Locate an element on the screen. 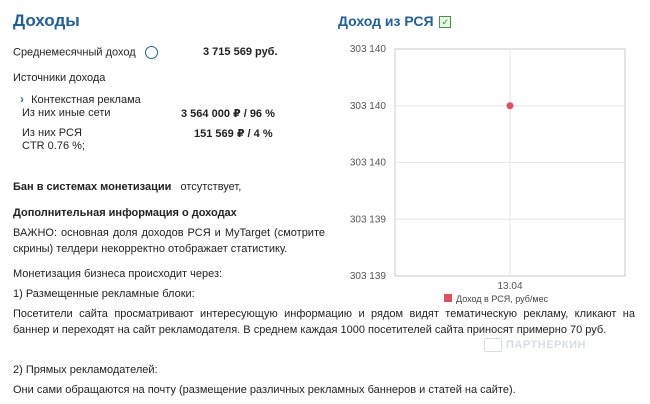 The height and width of the screenshot is (404, 650). rsya-value: 151 569 ₽ / 4 % is located at coordinates (233, 134).